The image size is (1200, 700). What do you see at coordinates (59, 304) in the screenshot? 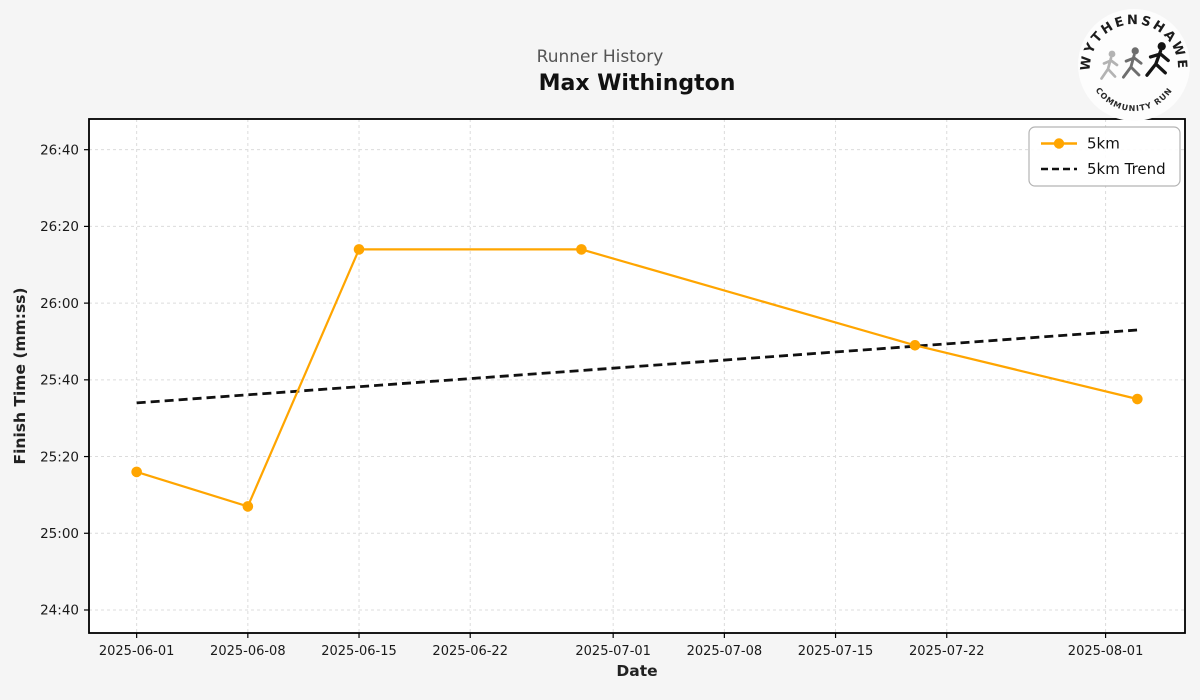
I see `y-tick-label: 26:00` at bounding box center [59, 304].